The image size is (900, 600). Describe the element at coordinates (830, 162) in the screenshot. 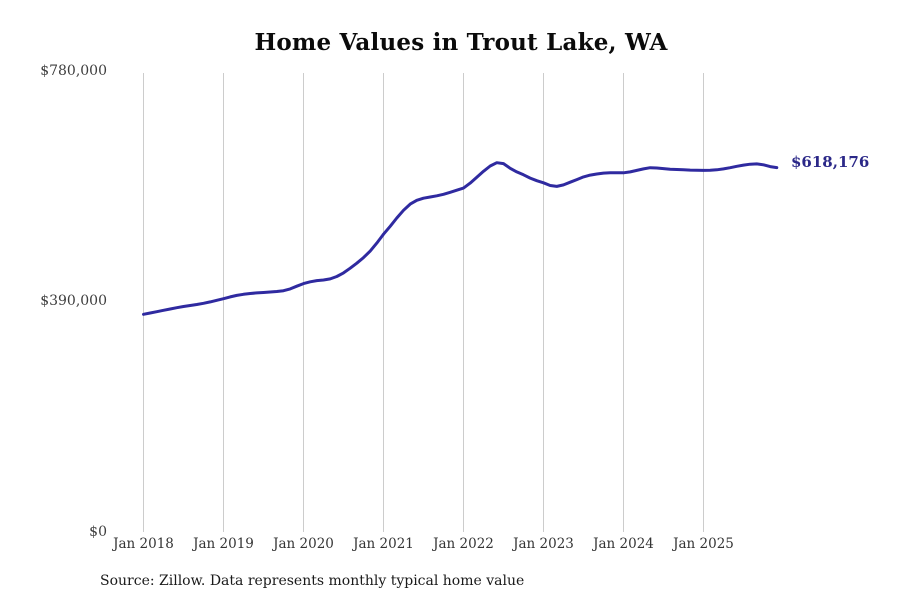

I see `latest-value-label: $618,176` at that location.